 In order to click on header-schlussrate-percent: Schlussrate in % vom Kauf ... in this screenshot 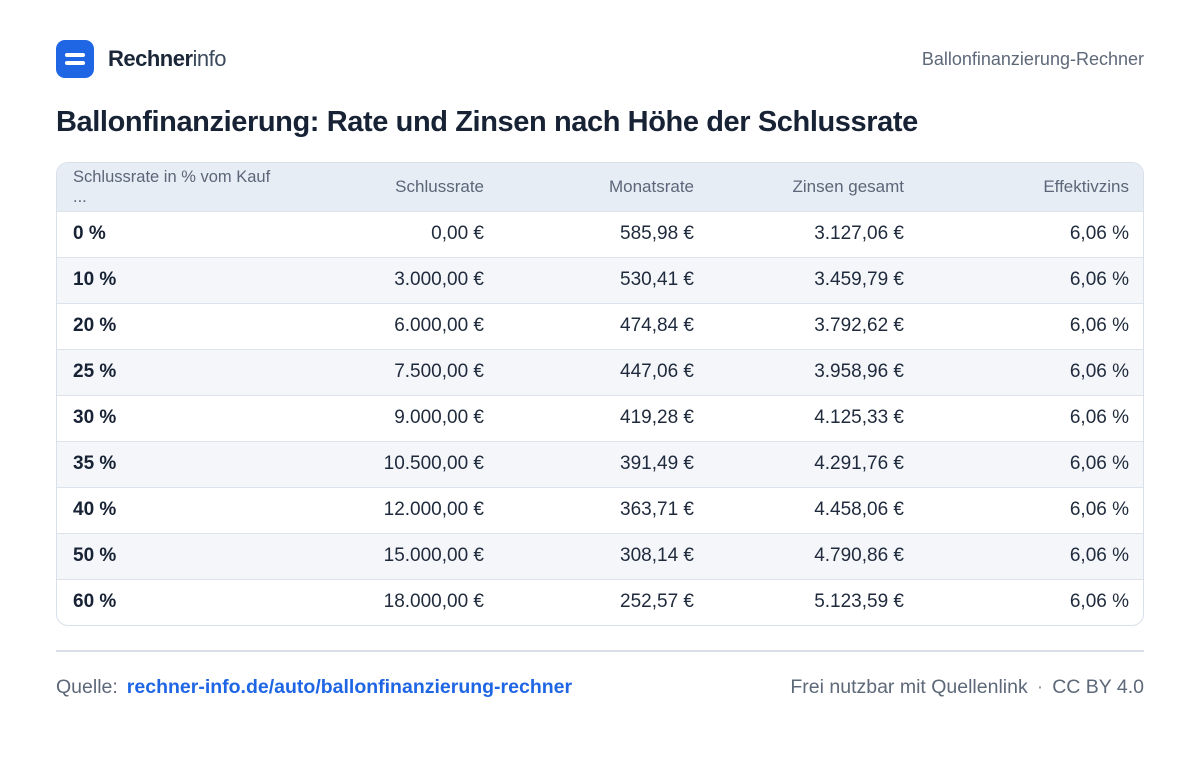, I will do `click(172, 186)`.